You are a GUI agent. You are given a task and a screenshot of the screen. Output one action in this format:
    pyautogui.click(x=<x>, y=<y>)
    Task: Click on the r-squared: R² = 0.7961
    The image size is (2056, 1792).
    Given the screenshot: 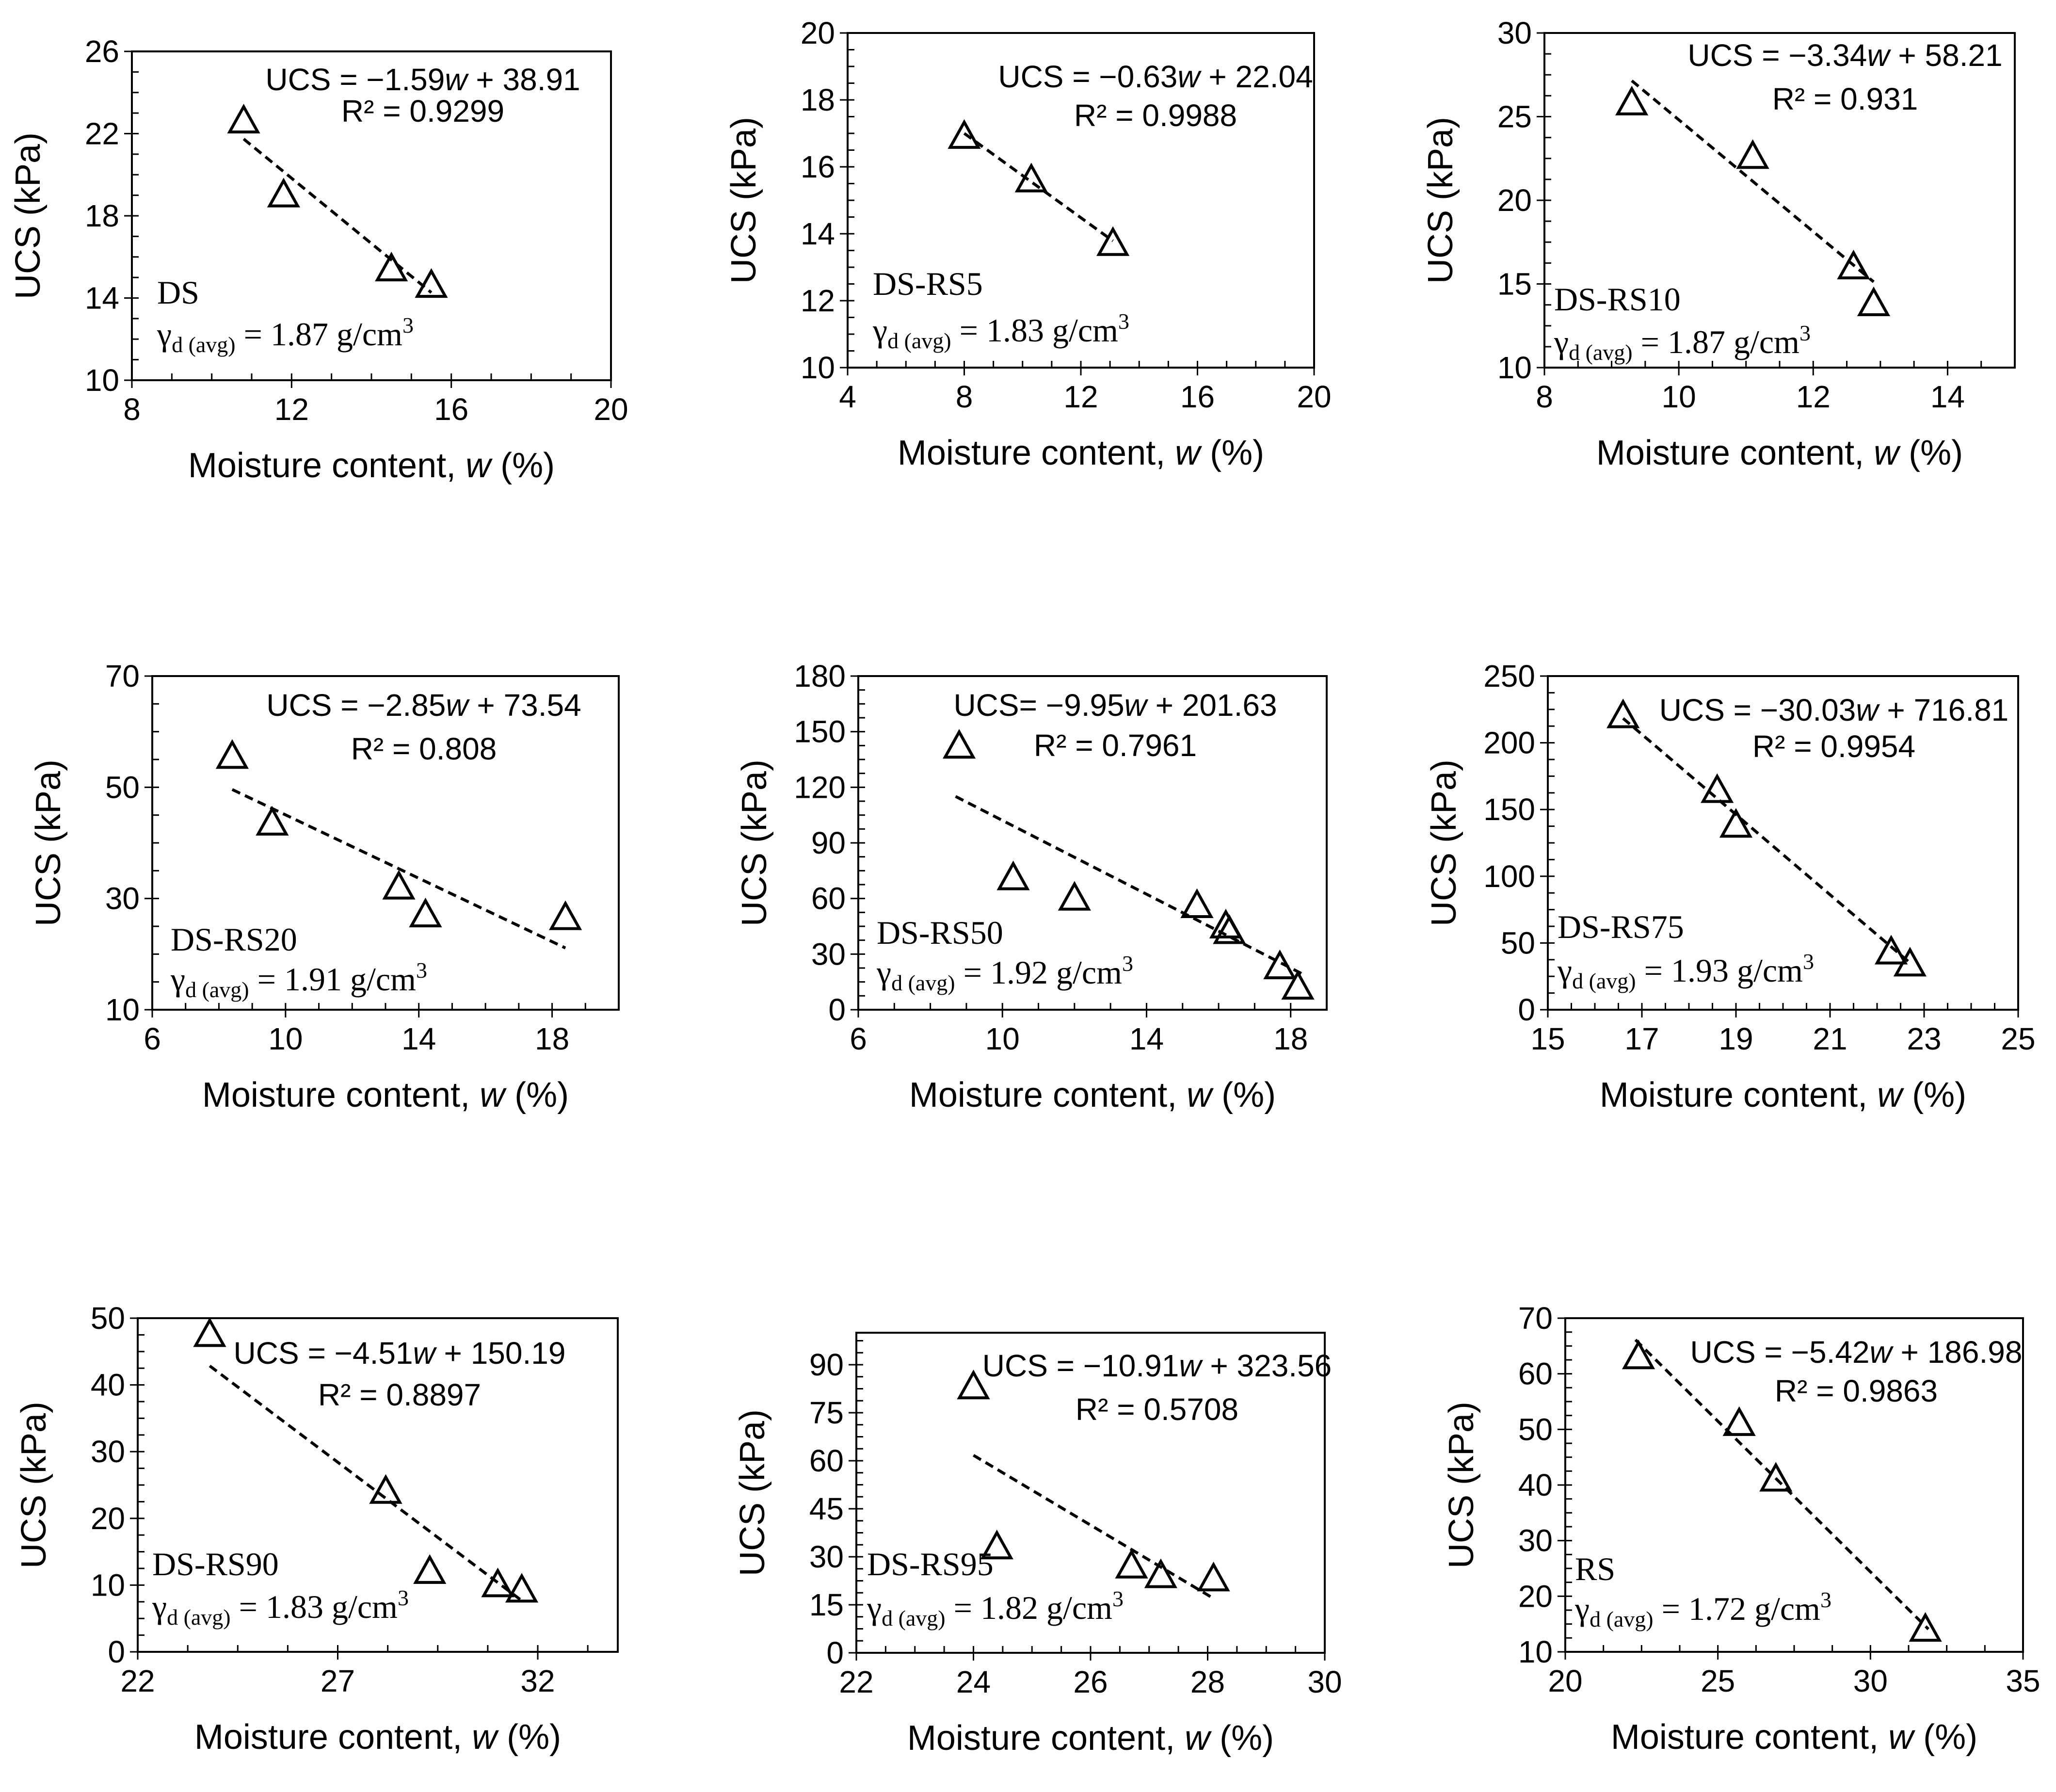 What is the action you would take?
    pyautogui.click(x=1115, y=745)
    